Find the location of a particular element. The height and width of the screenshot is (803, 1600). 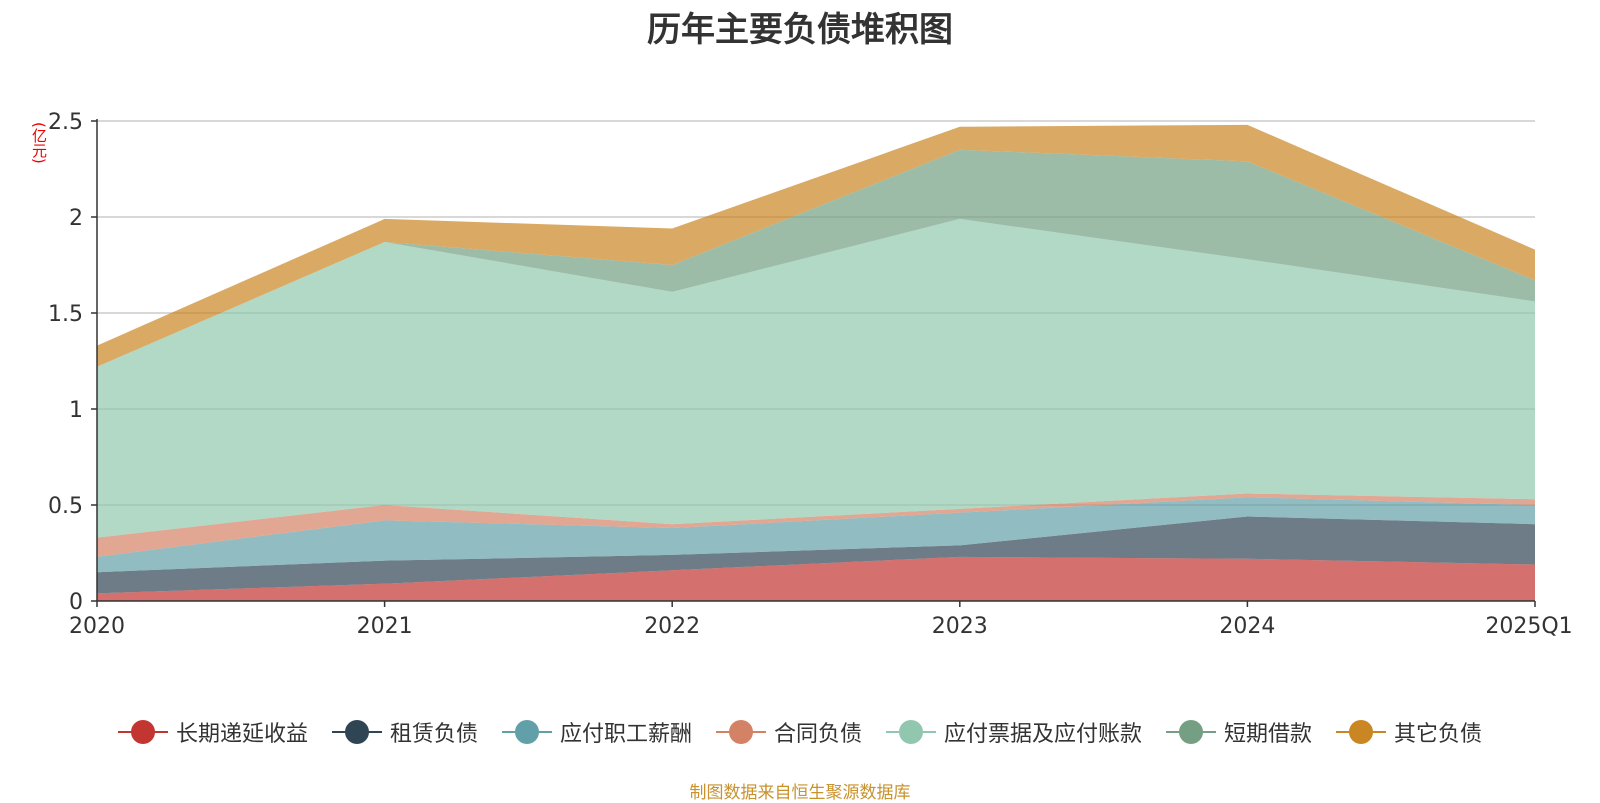

x-tick-label: 2025Q1 is located at coordinates (1528, 626).